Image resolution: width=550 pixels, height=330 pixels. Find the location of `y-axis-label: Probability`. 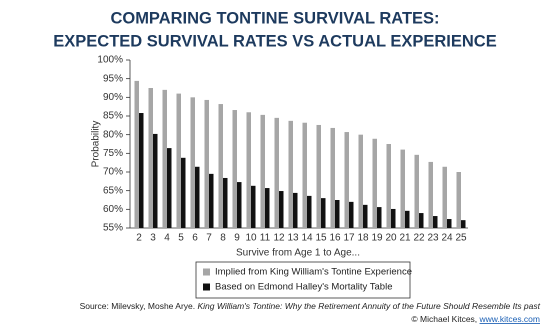

y-axis-label: Probability is located at coordinates (96, 144).